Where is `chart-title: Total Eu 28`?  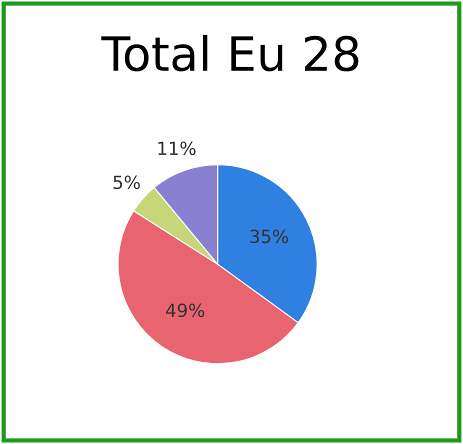 chart-title: Total Eu 28 is located at coordinates (229, 53).